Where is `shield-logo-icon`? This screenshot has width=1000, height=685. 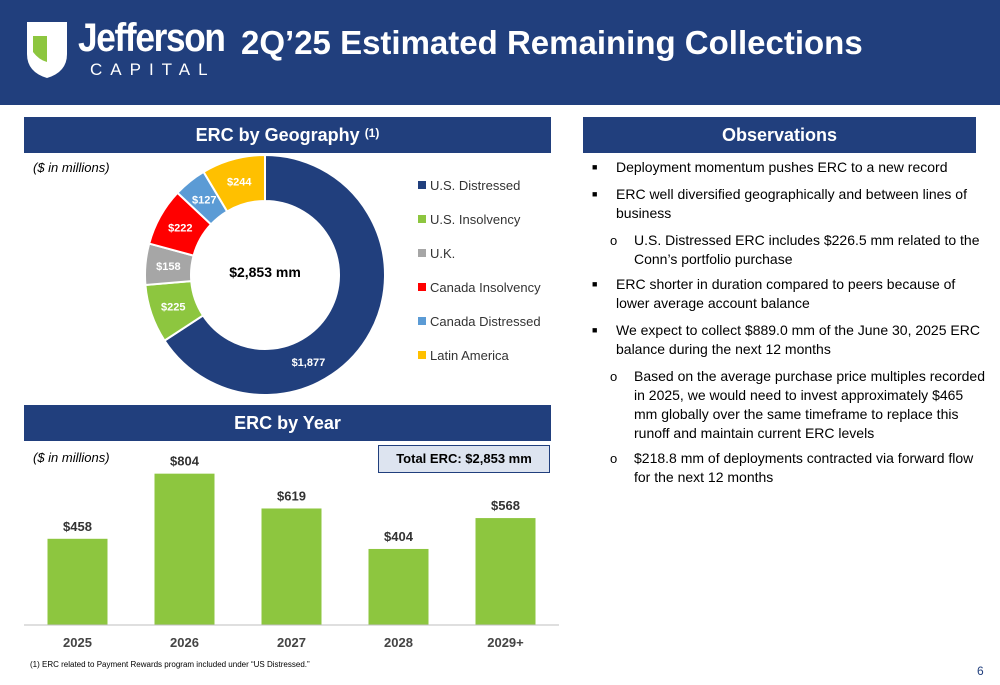
shield-logo-icon is located at coordinates (47, 50).